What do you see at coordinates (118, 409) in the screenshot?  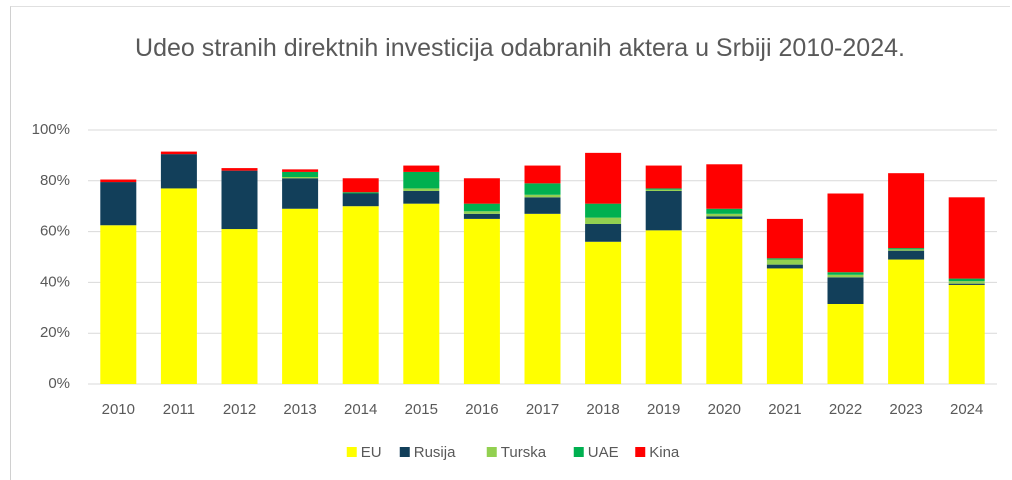 I see `x-tick-label: 2010` at bounding box center [118, 409].